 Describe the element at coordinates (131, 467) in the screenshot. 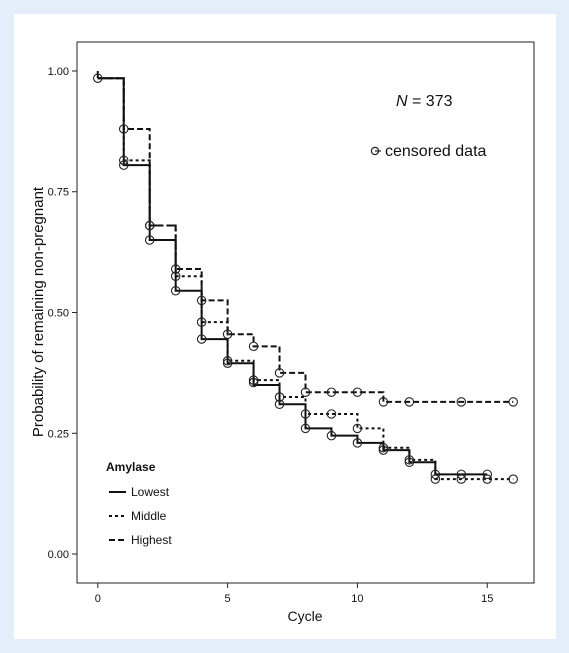

I see `legend-title: Amylase` at that location.